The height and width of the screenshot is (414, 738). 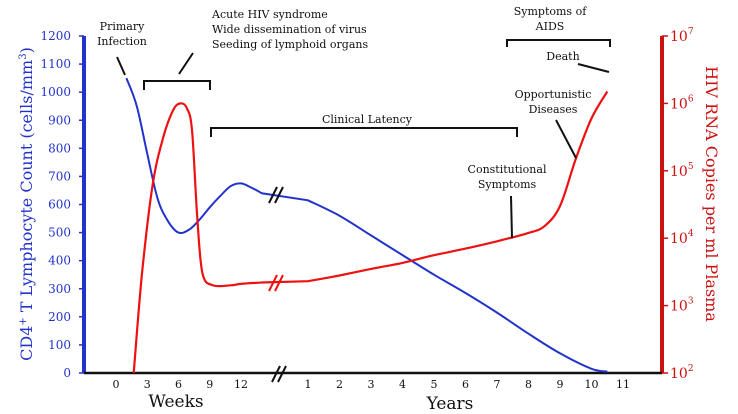 What do you see at coordinates (682, 238) in the screenshot?
I see `right-tick-label: 10⁴` at bounding box center [682, 238].